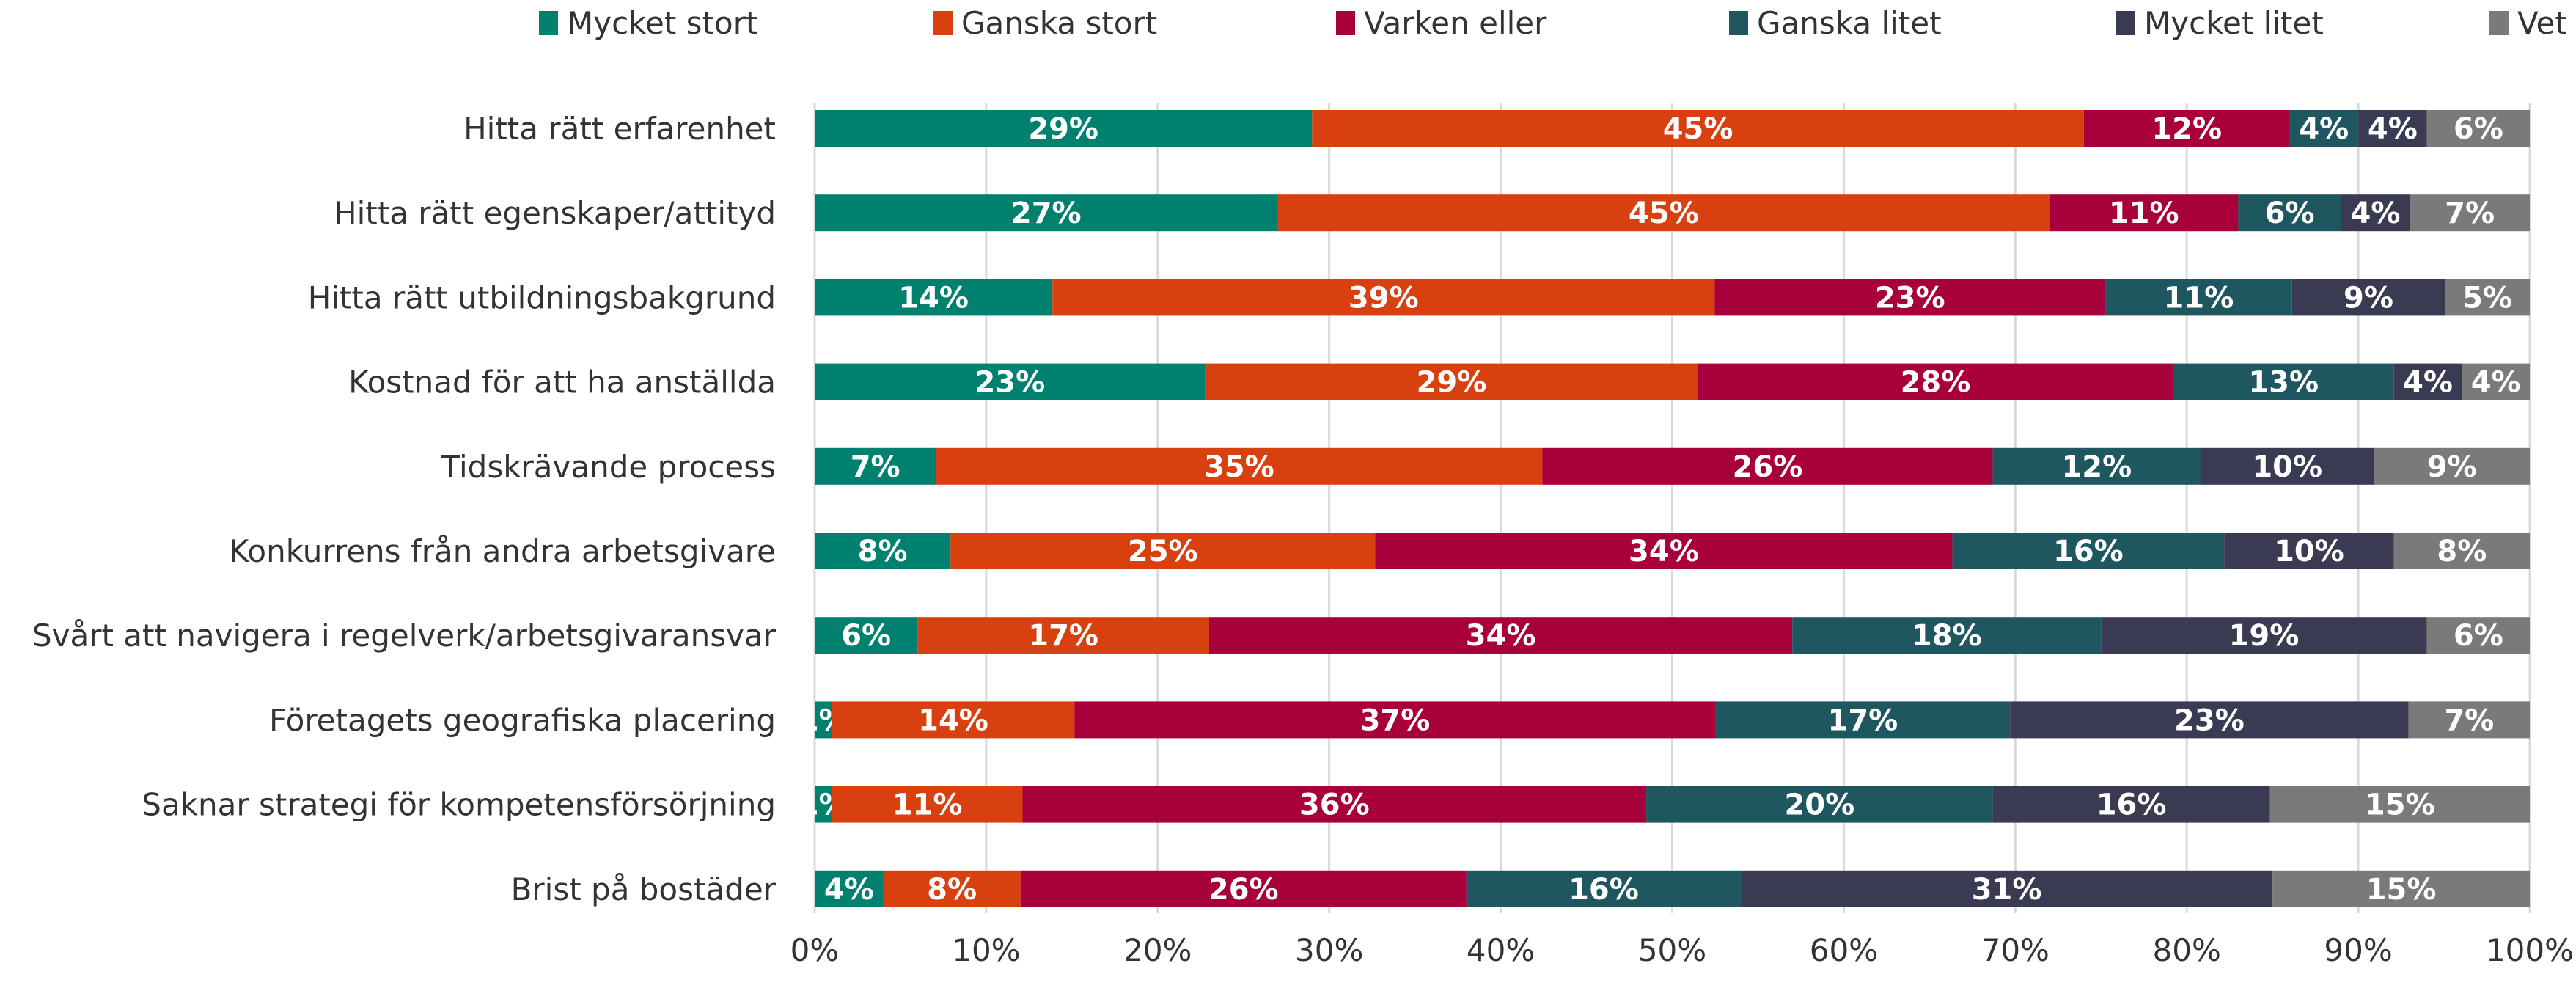 The height and width of the screenshot is (999, 2576). I want to click on bar-row: 8% 25% 34% 16% 10% 8%, so click(1673, 551).